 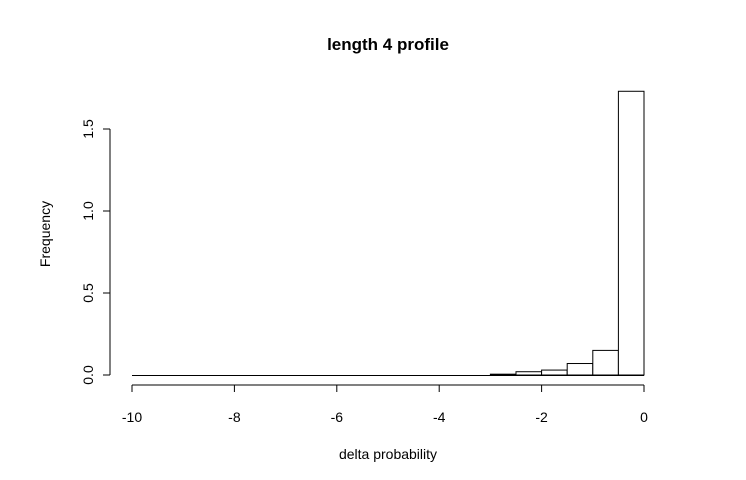 What do you see at coordinates (388, 454) in the screenshot?
I see `x-axis-label: delta probability` at bounding box center [388, 454].